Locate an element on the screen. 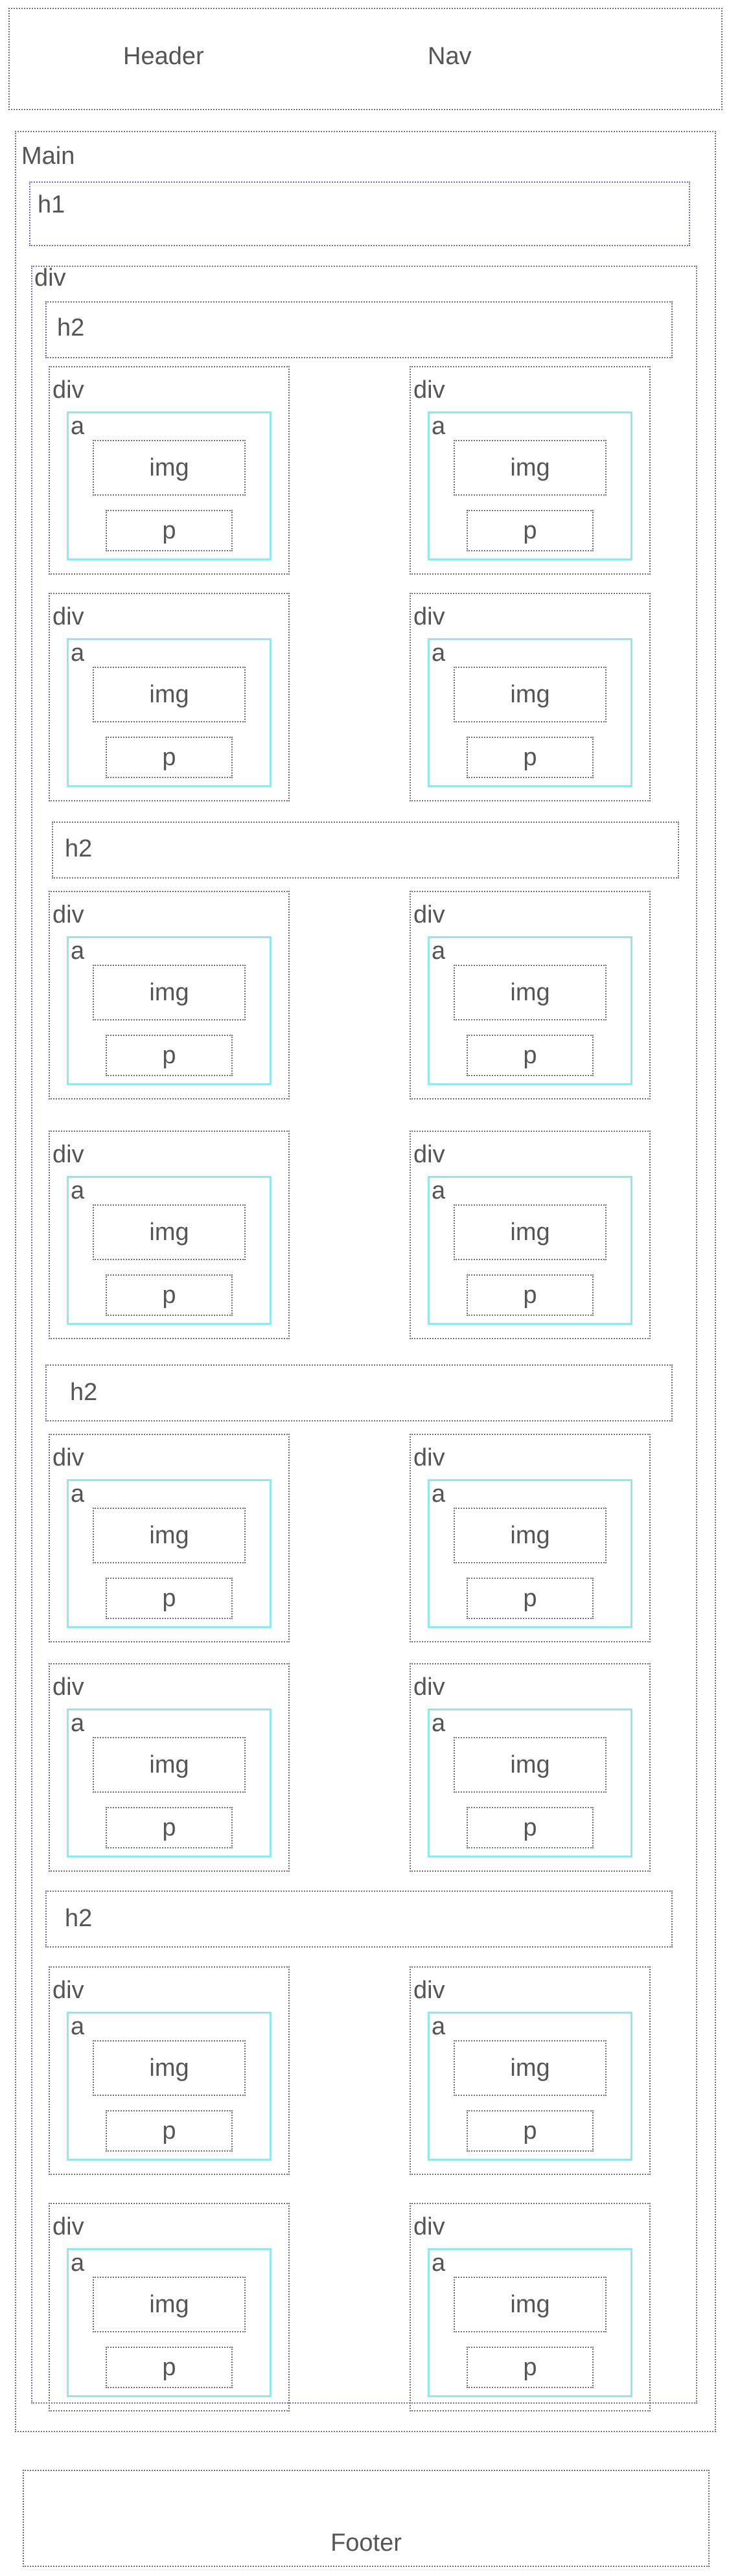 The width and height of the screenshot is (729, 2576). header-label: Header is located at coordinates (163, 57).